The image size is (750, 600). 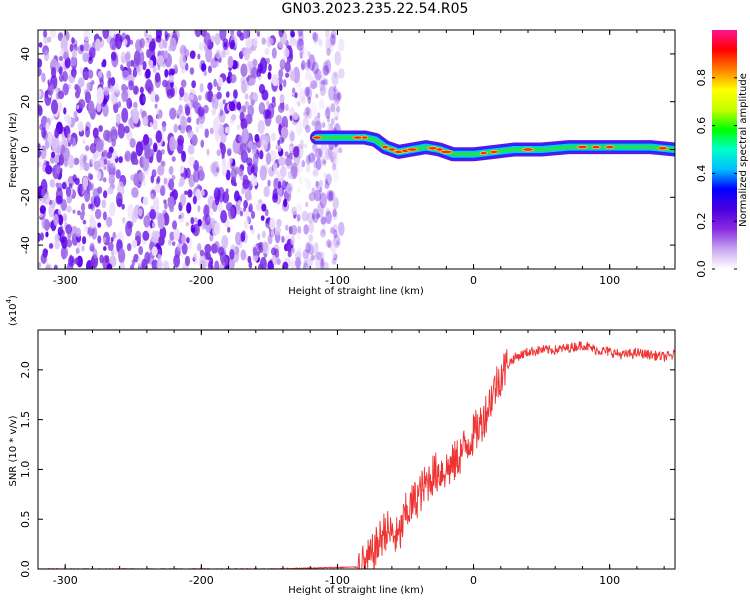 What do you see at coordinates (337, 580) in the screenshot?
I see `x-tick-label: -100` at bounding box center [337, 580].